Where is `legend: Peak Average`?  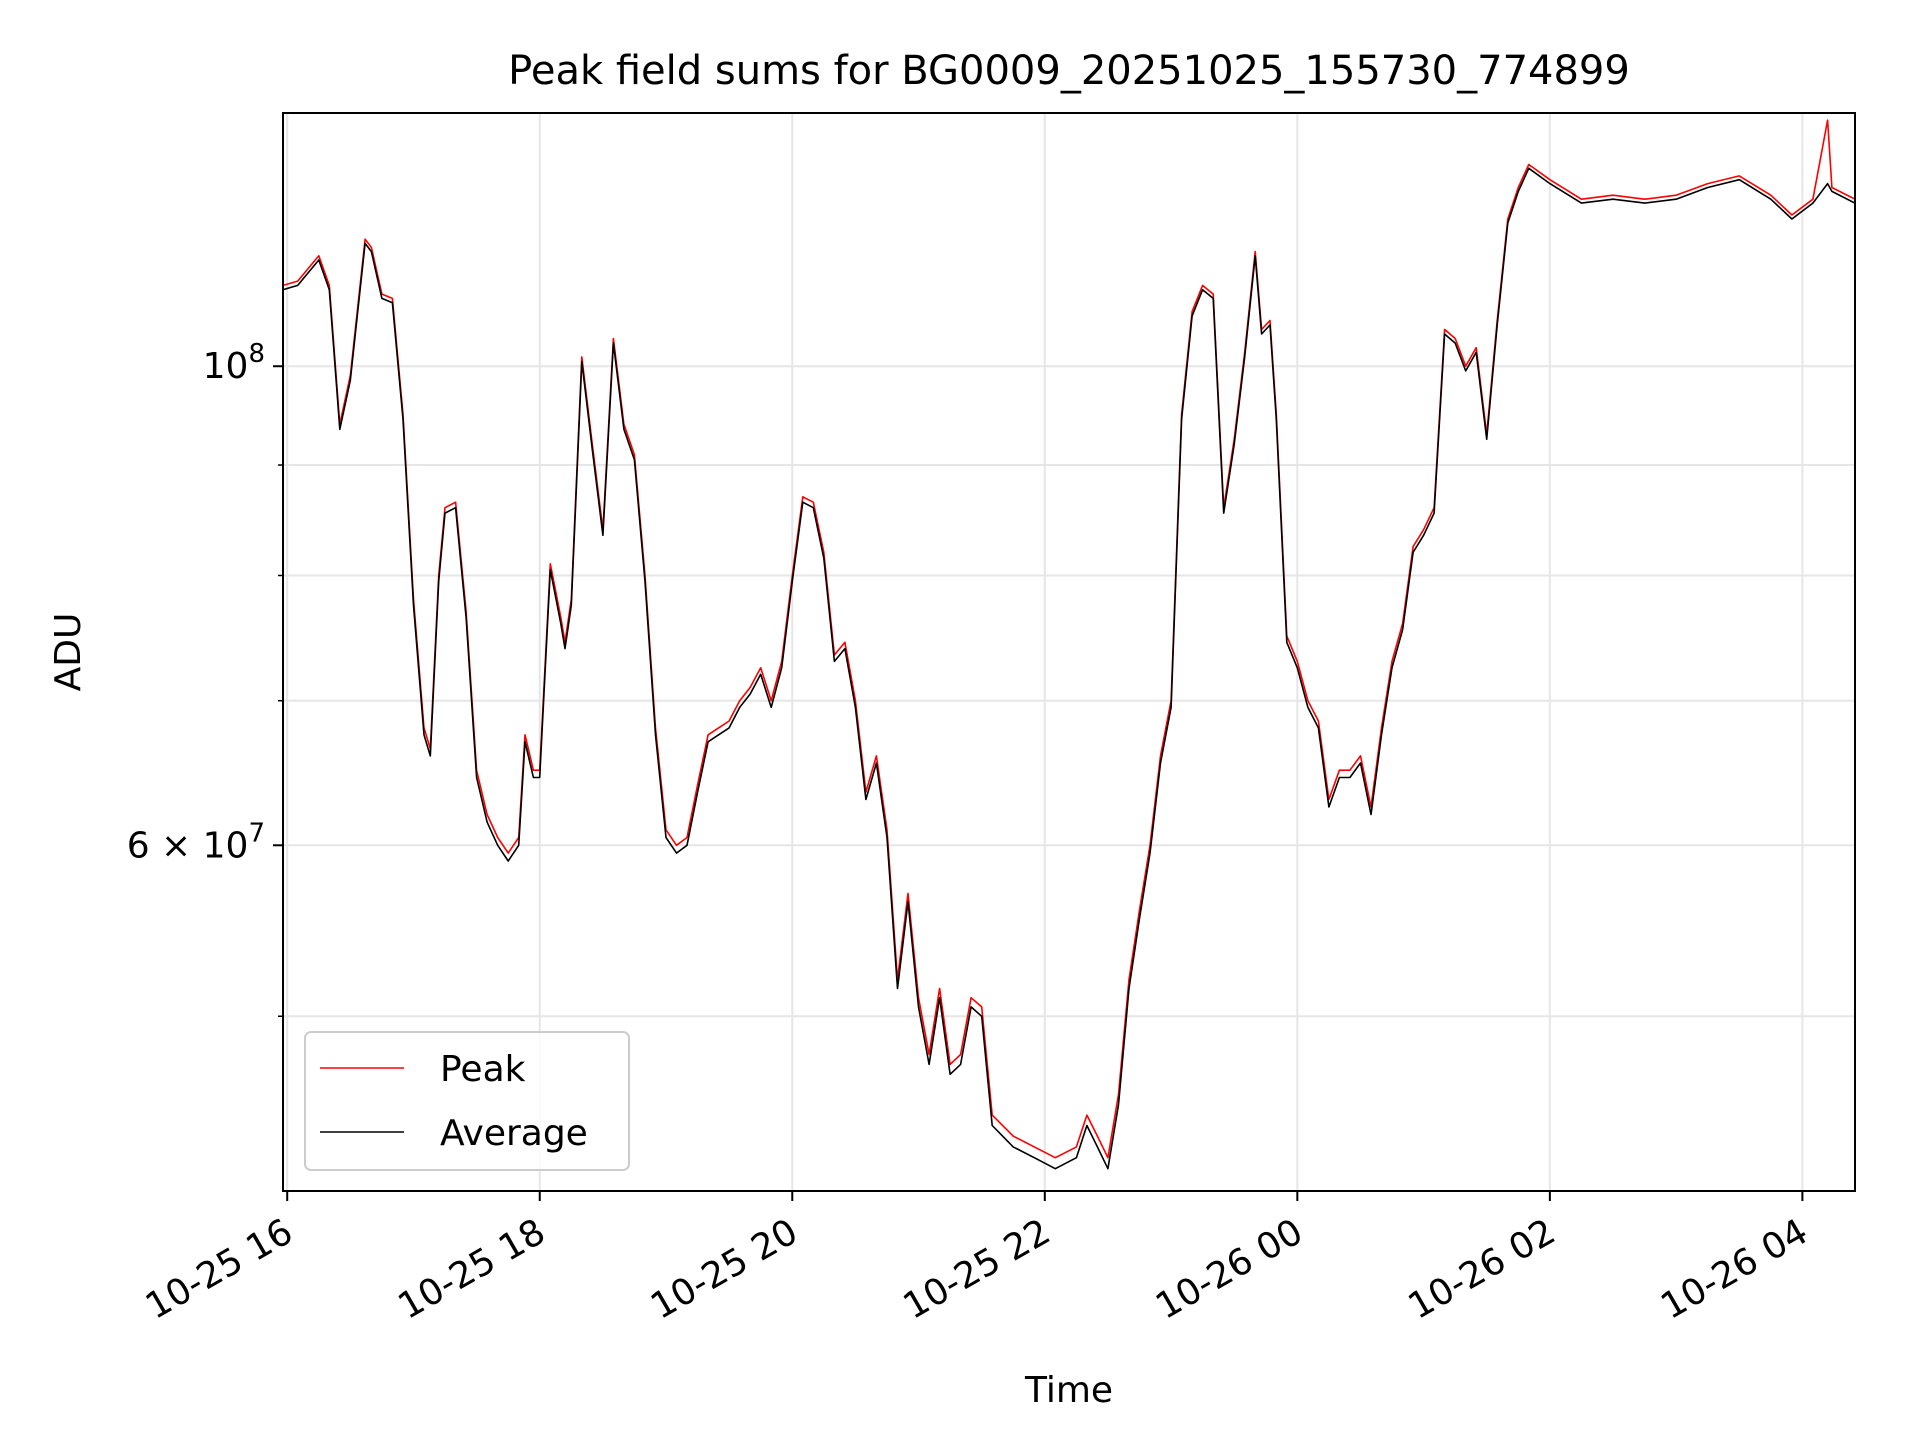
legend: Peak Average is located at coordinates (467, 1101).